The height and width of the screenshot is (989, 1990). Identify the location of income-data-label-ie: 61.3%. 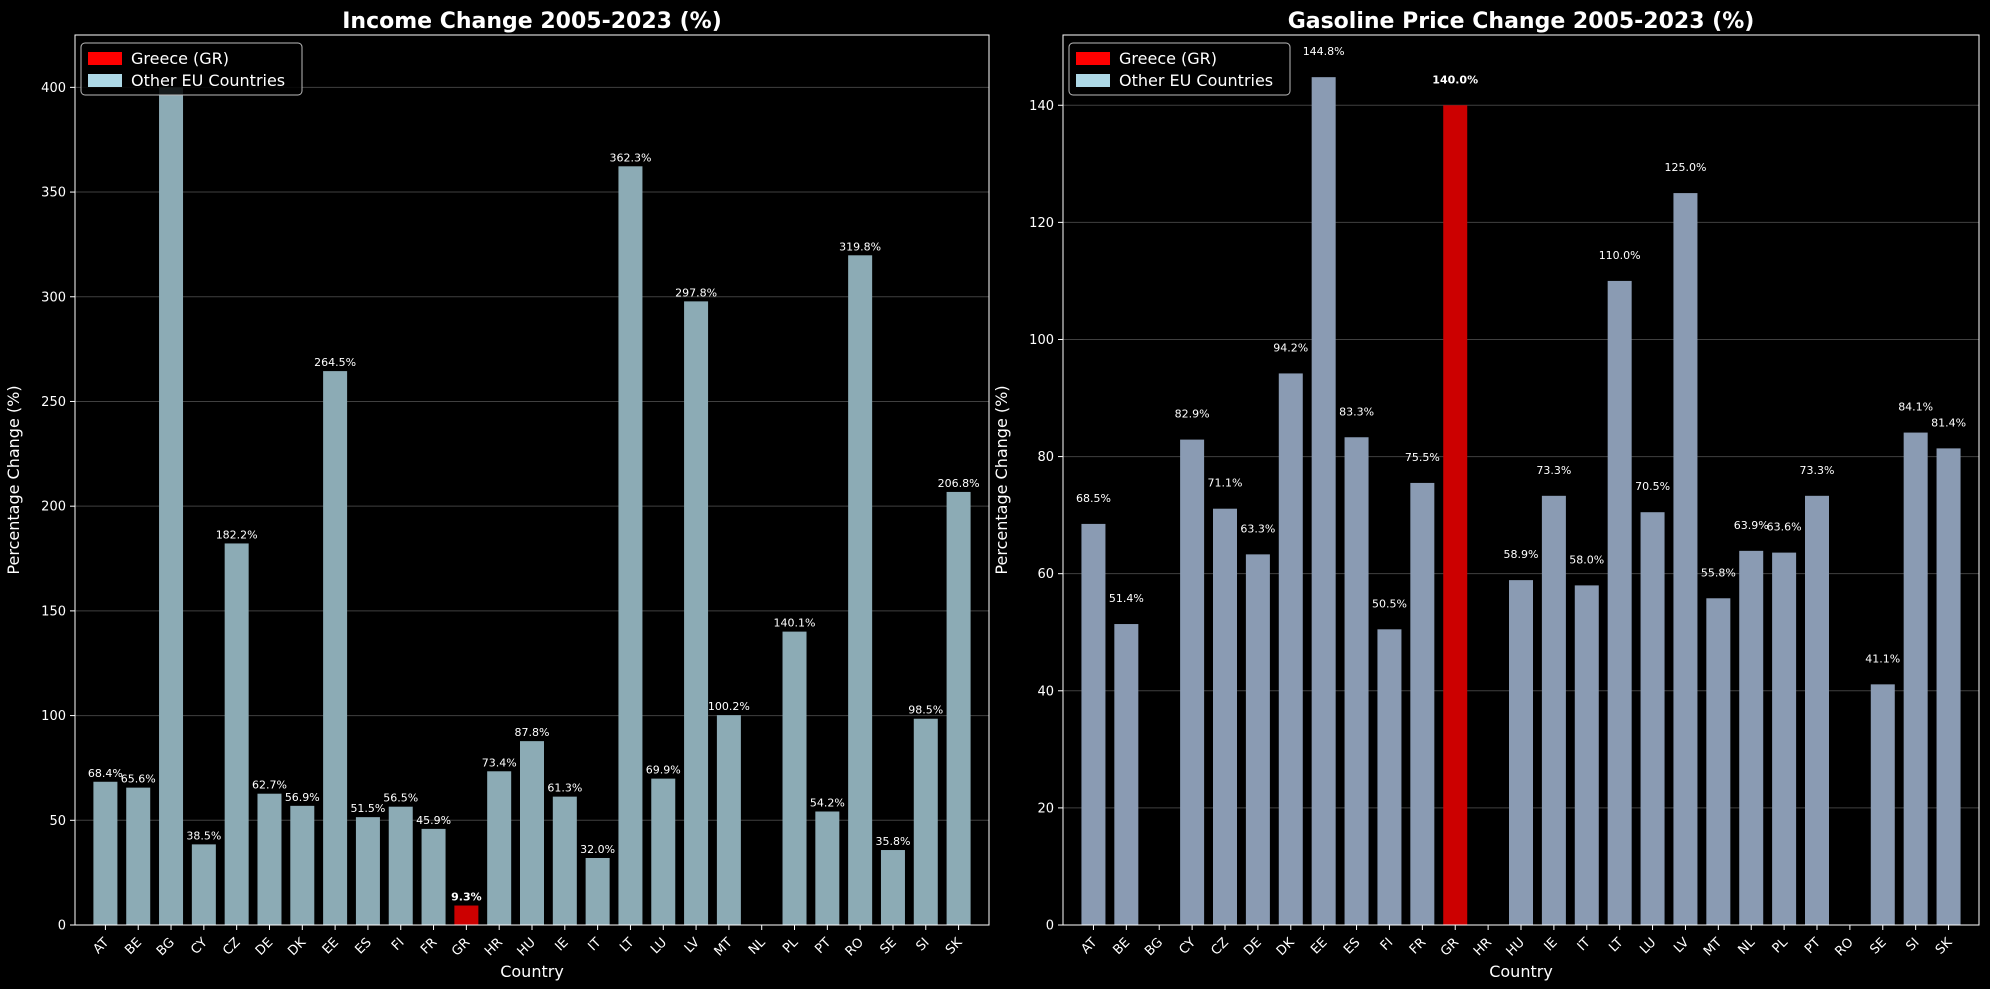
(564, 788).